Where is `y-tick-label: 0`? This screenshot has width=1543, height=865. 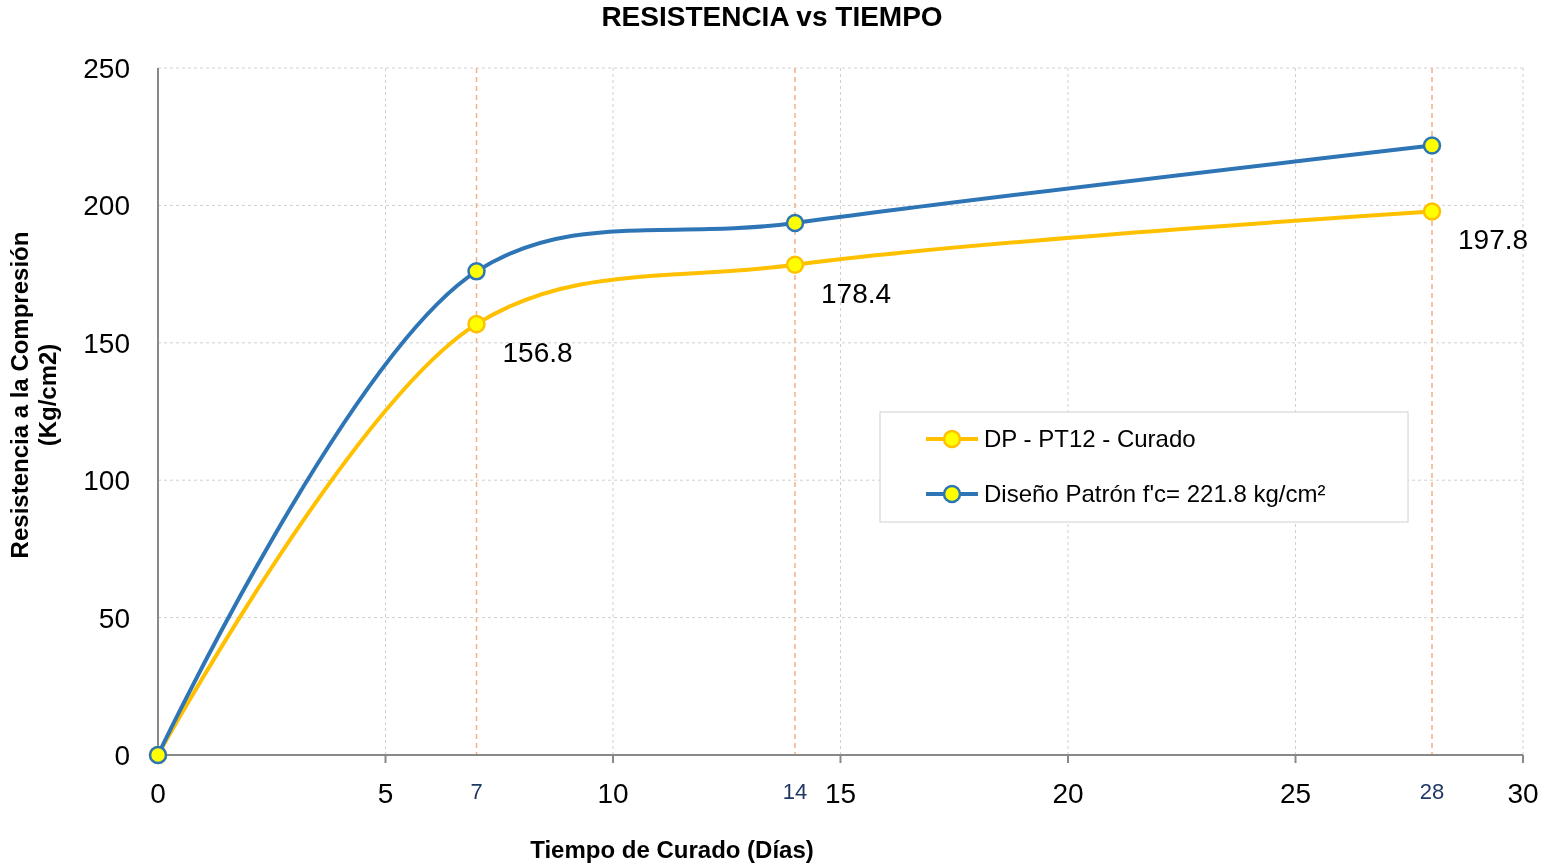 y-tick-label: 0 is located at coordinates (122, 755).